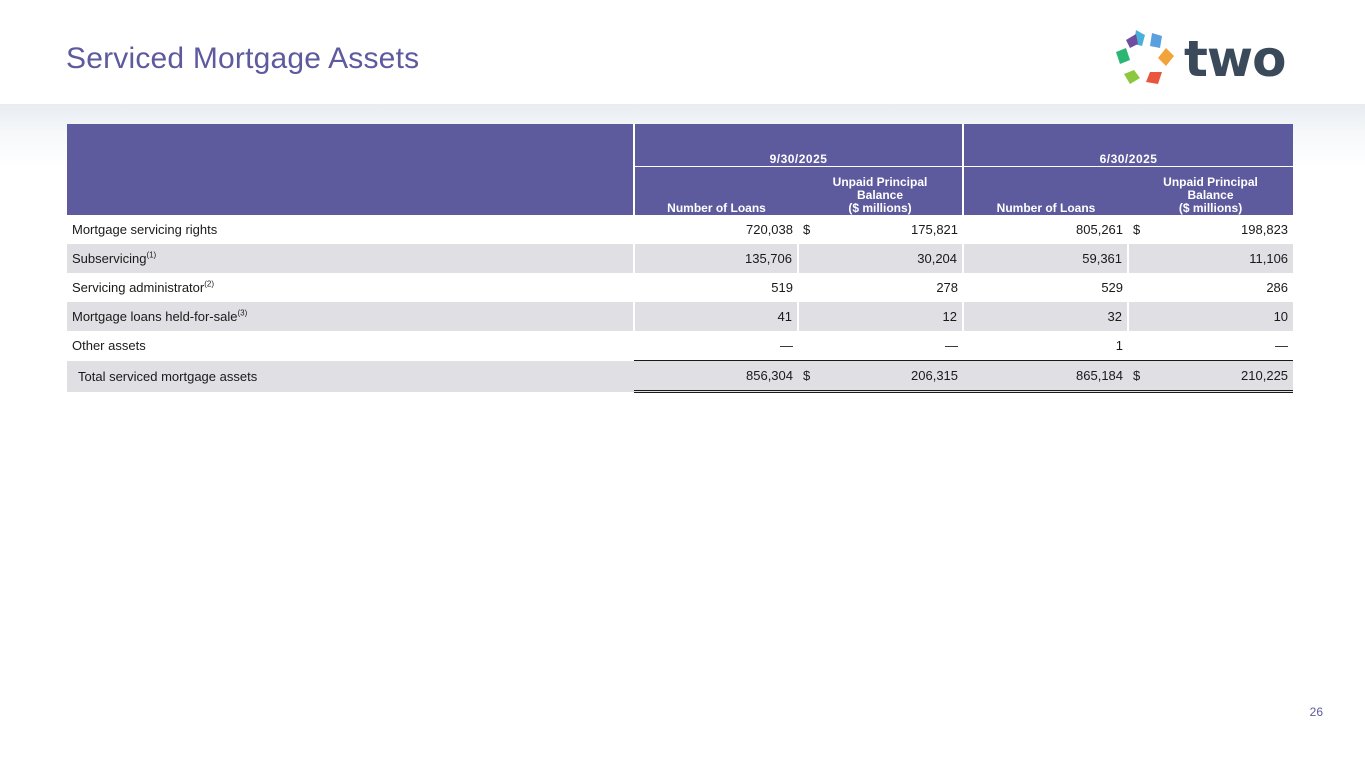 The height and width of the screenshot is (768, 1365). I want to click on row-label: Subservicing(1), so click(350, 258).